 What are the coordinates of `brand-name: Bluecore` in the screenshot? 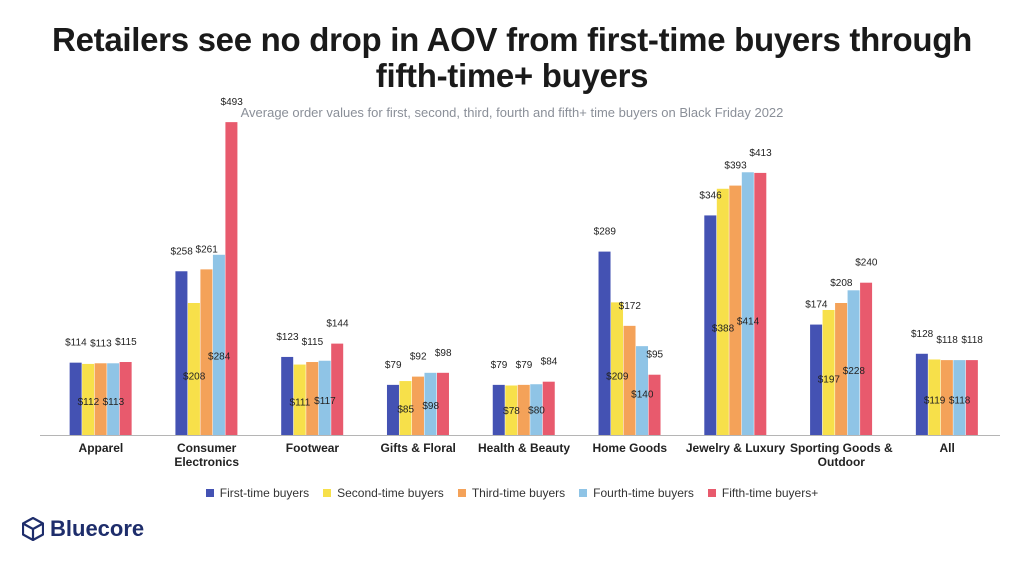 It's located at (97, 528).